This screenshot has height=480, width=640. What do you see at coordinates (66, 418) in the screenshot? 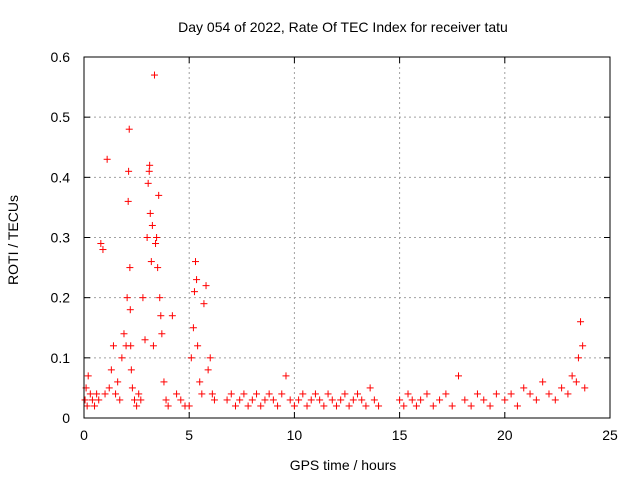
I see `y-tick-label: 0` at bounding box center [66, 418].